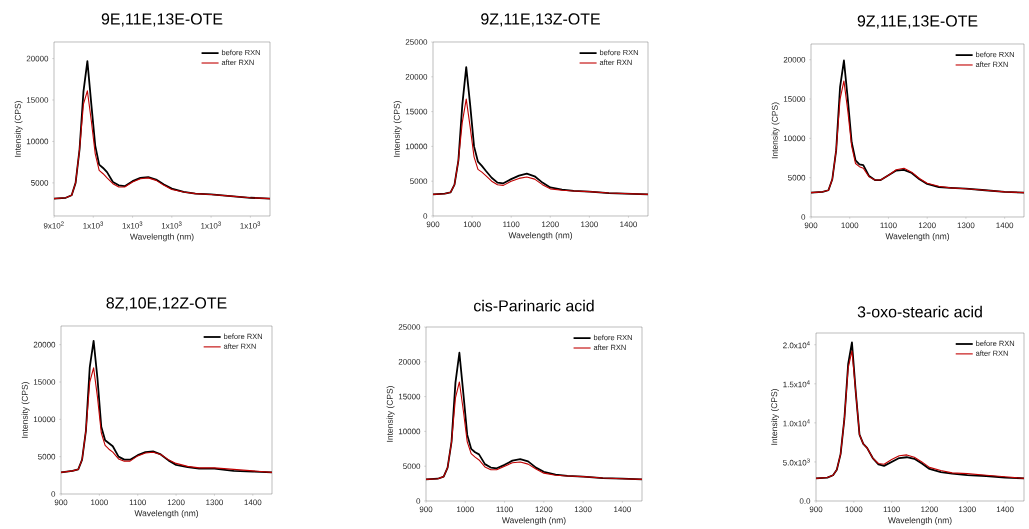  I want to click on chart-title: 9Z,11E,13Z-OTE, so click(540, 20).